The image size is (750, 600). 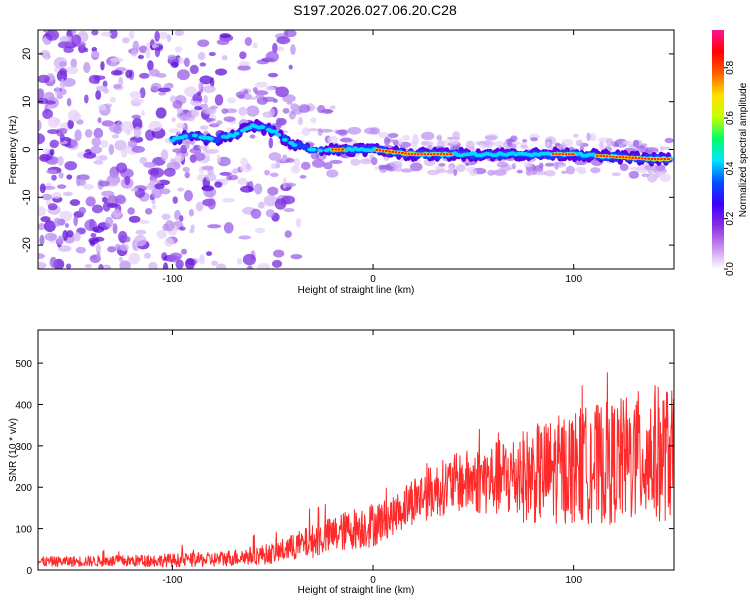 I want to click on spectrogram-xlabel: Height of straight line (km), so click(x=356, y=290).